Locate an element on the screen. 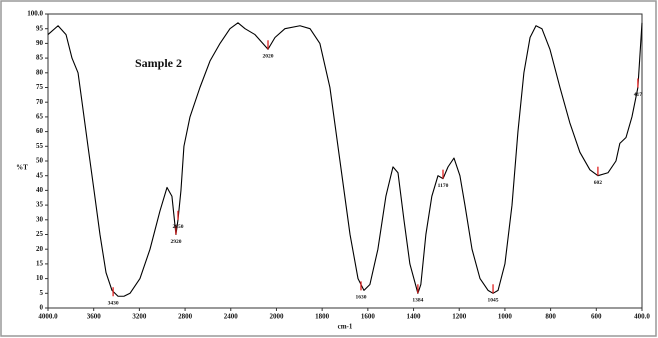 The width and height of the screenshot is (658, 338). y-tick-label: 80 is located at coordinates (40, 72).